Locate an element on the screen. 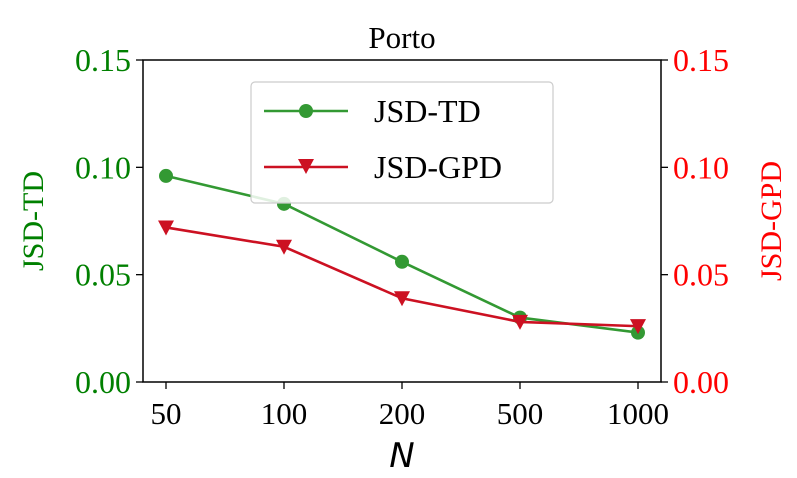 The image size is (797, 478). x-tick-label: 1000 is located at coordinates (638, 413).